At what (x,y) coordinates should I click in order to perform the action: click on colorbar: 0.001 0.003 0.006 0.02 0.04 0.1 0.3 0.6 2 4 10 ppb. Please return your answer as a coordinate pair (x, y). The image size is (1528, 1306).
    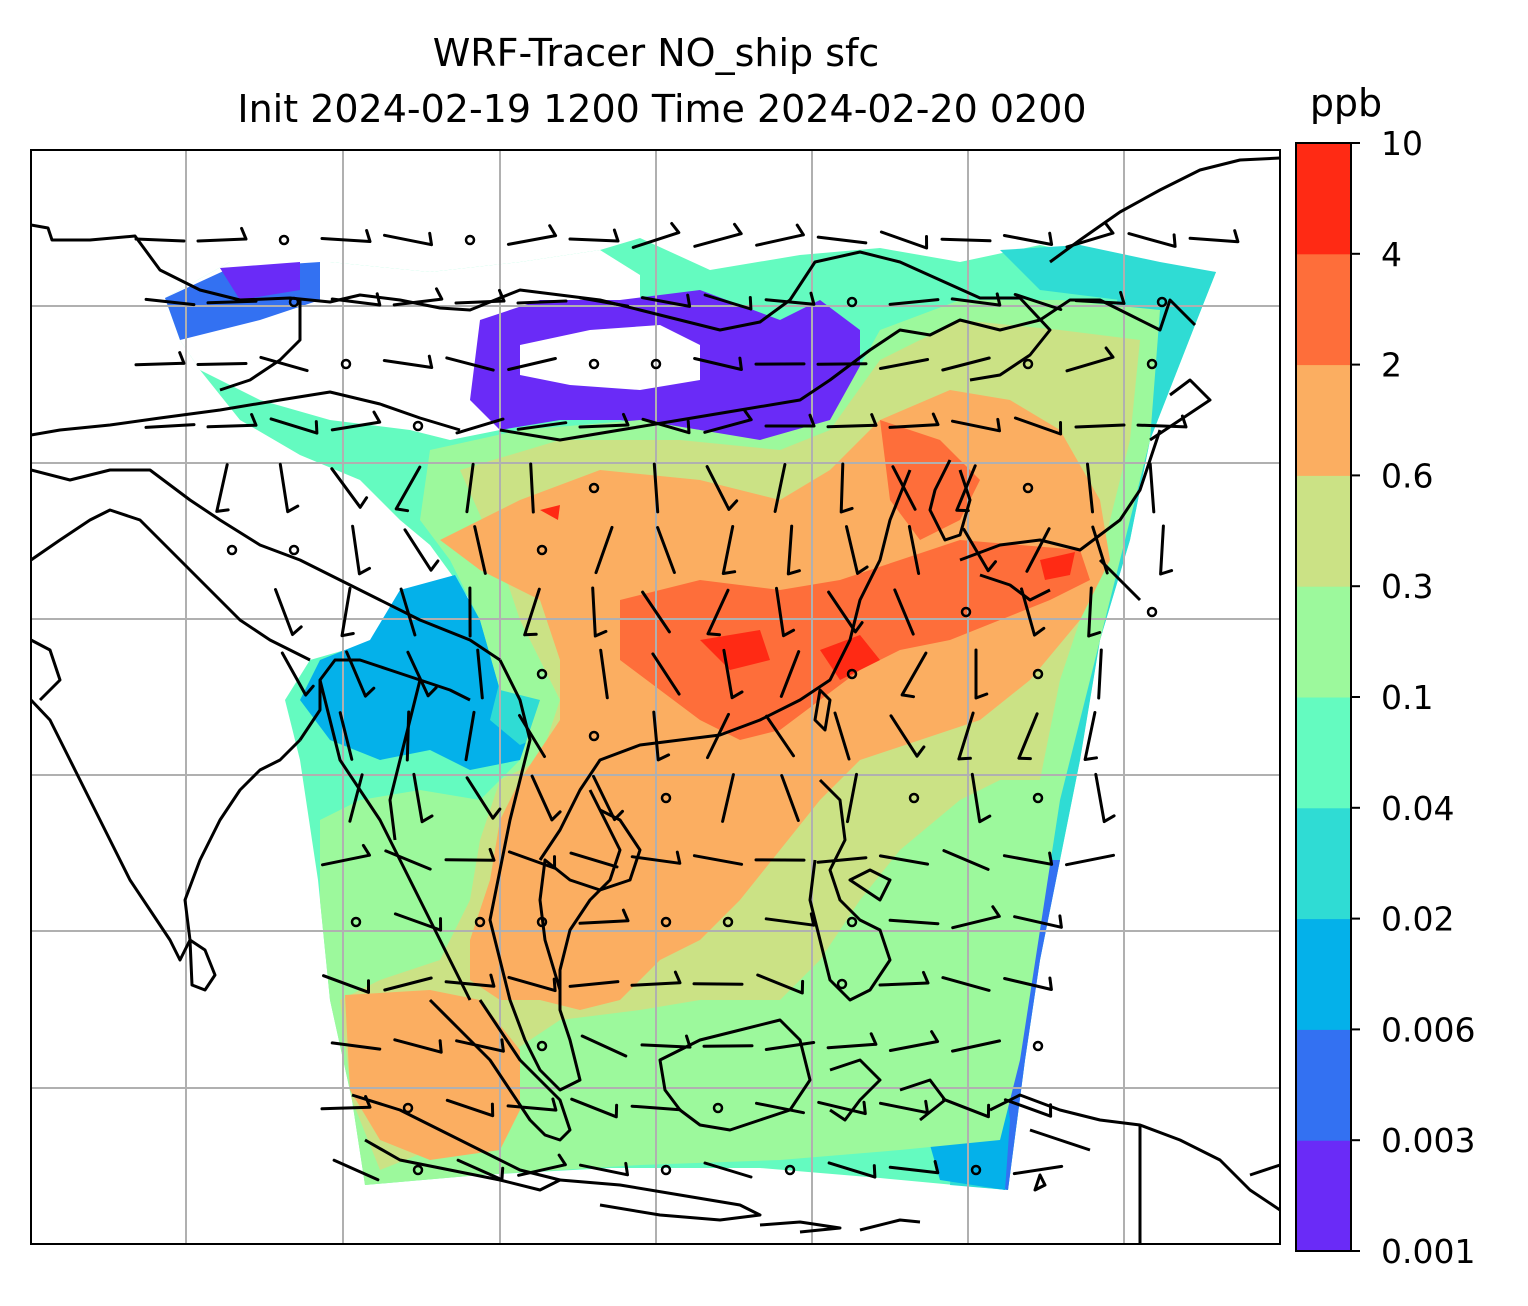
    Looking at the image, I should click on (1385, 676).